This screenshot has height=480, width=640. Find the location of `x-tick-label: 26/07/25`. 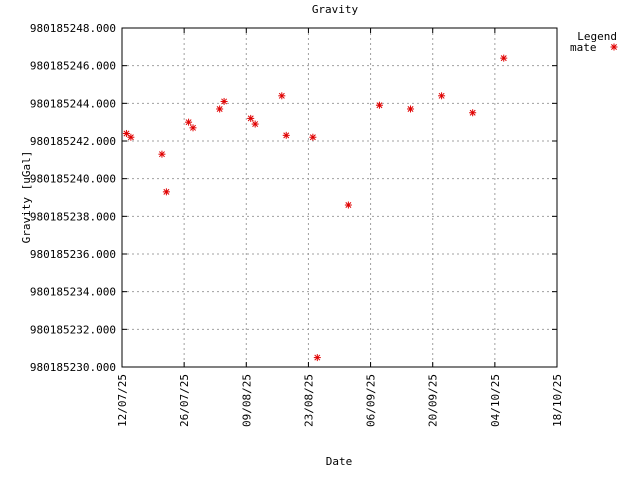

x-tick-label: 26/07/25 is located at coordinates (184, 400).